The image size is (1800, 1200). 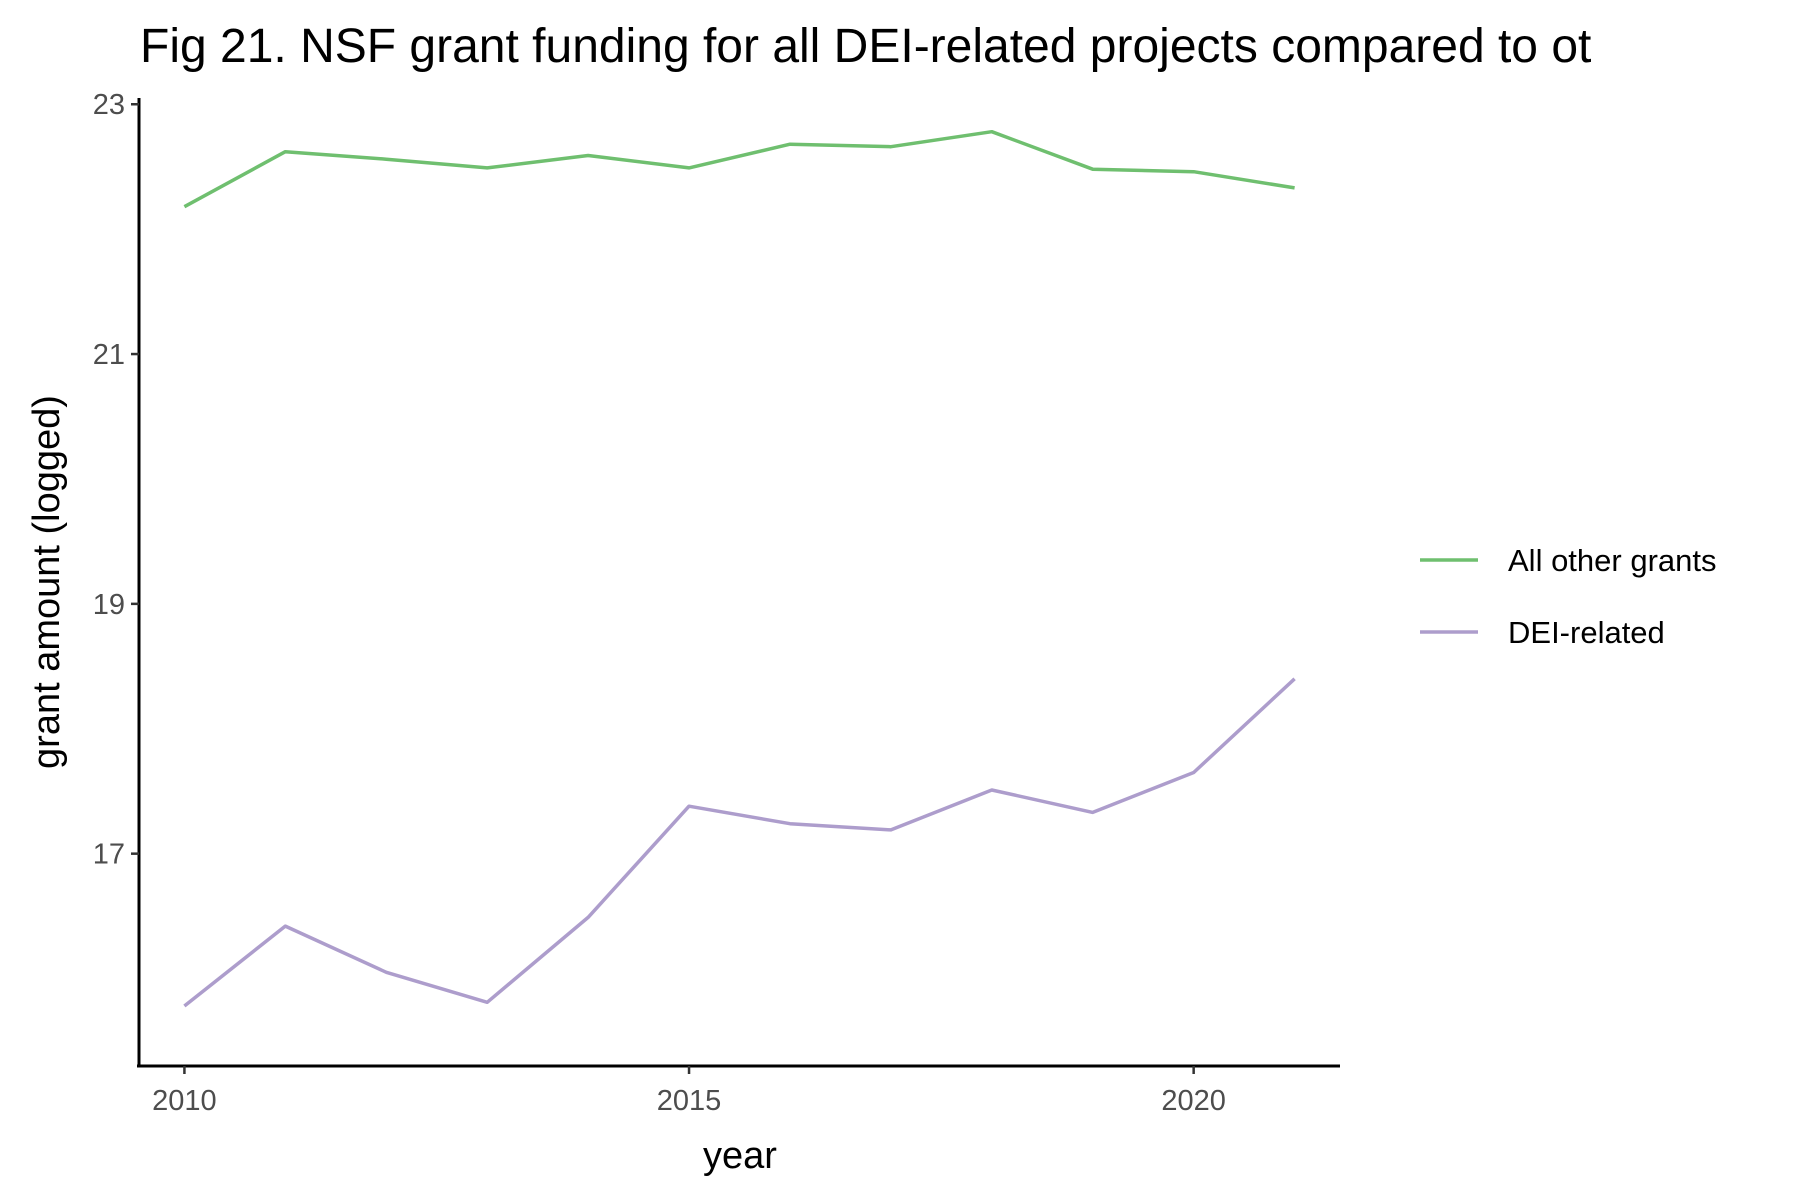 What do you see at coordinates (109, 355) in the screenshot?
I see `y-tick-label: 21` at bounding box center [109, 355].